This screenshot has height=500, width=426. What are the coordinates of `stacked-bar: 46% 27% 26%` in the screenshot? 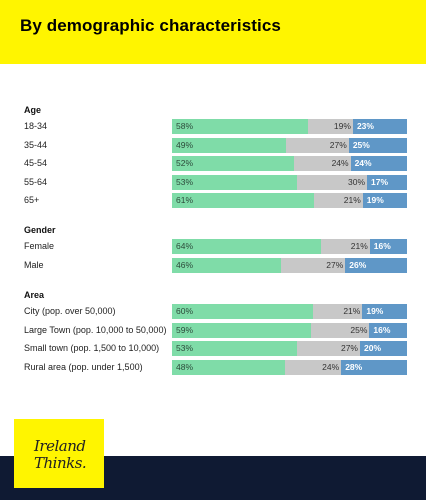 It's located at (289, 265).